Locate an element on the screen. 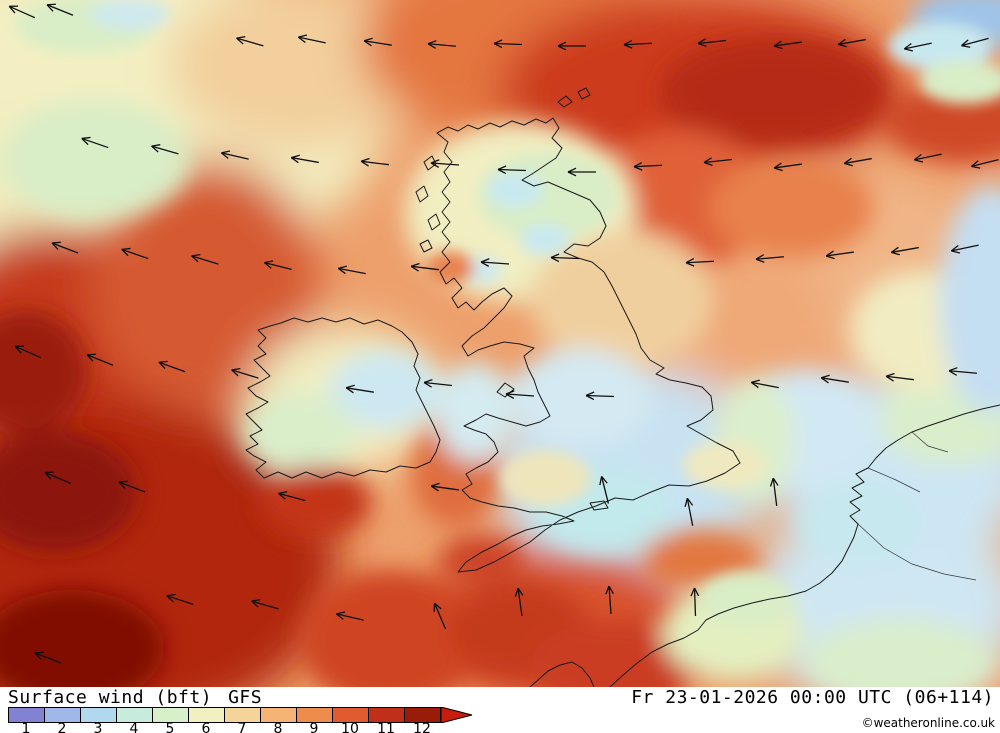 Image resolution: width=1000 pixels, height=733 pixels. coast-orkney is located at coordinates (574, 97).